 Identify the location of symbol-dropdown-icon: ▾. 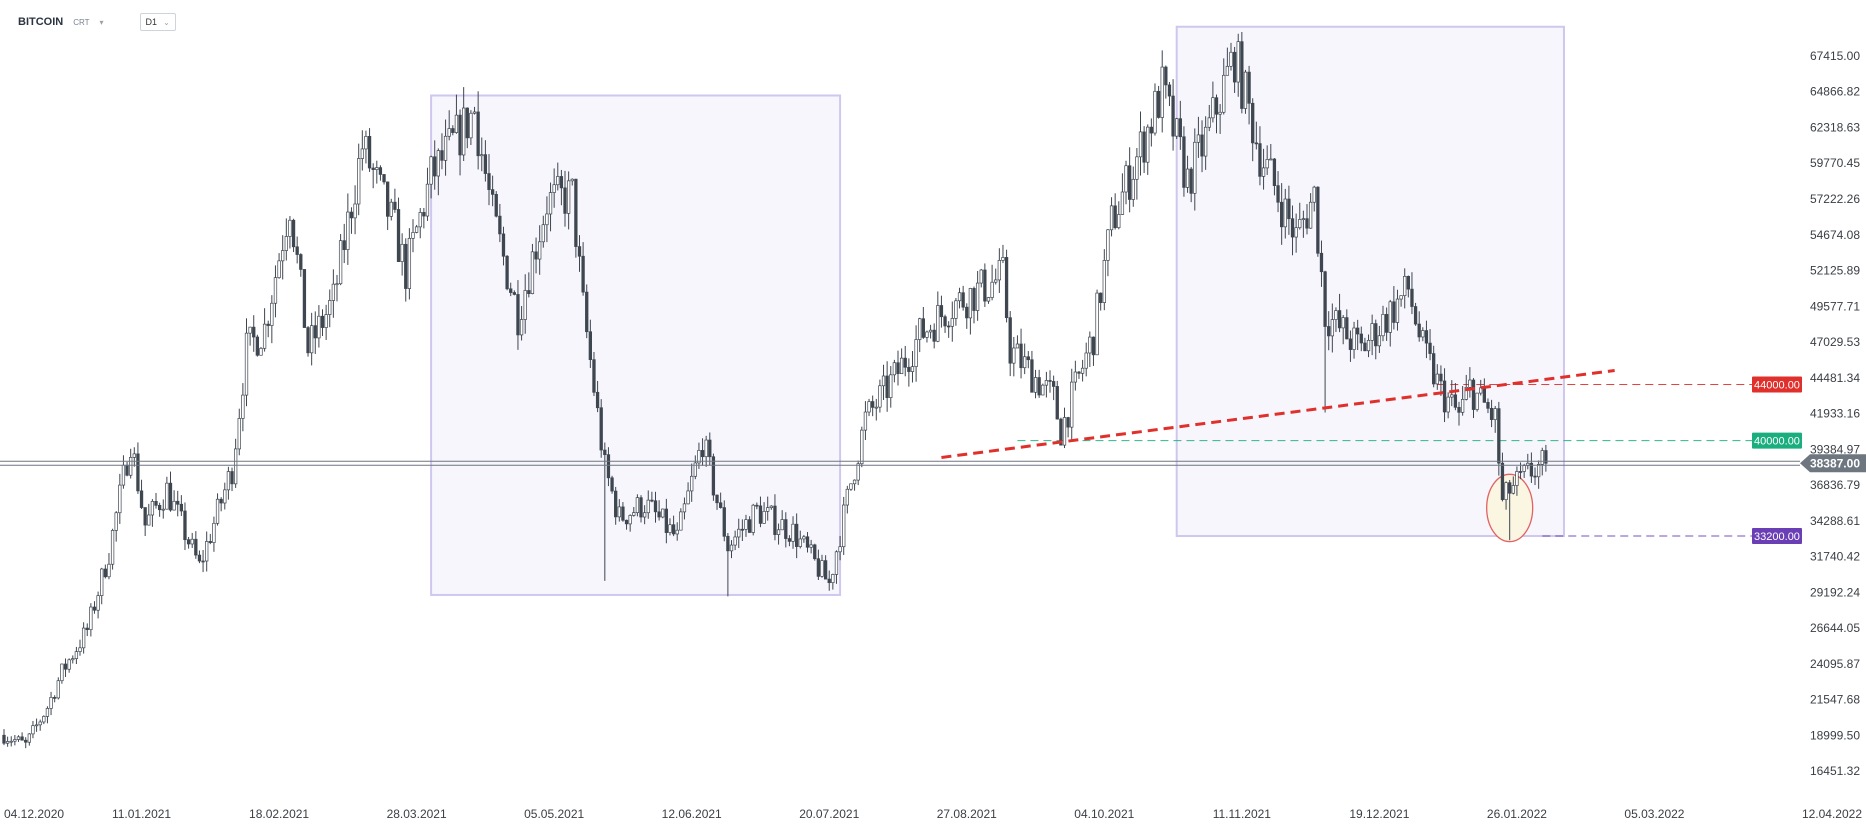
(101, 22).